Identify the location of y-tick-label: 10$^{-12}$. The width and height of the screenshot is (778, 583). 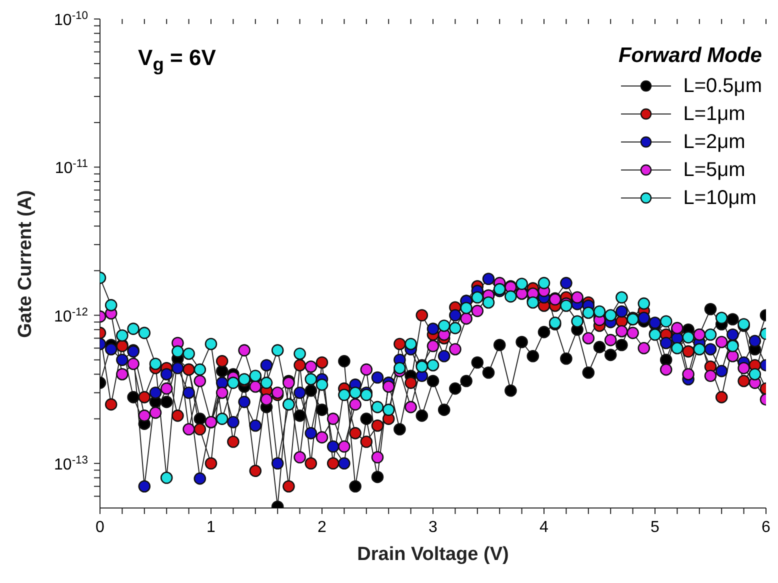
(71, 316).